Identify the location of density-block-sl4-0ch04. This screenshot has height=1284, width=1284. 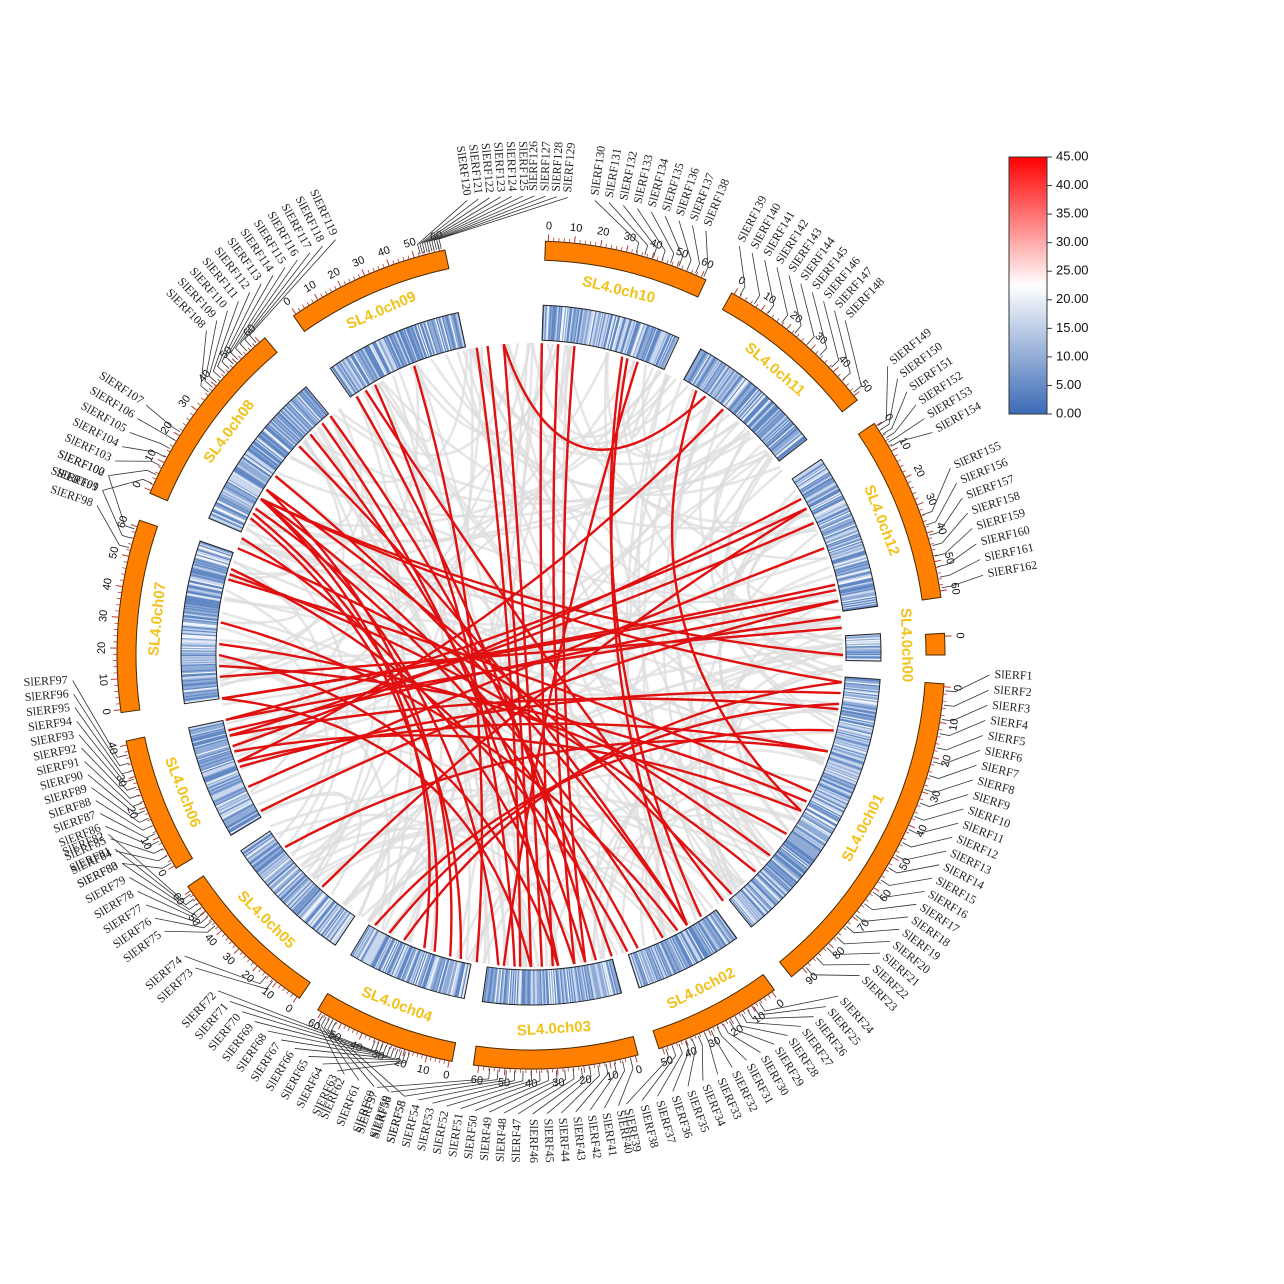
(411, 962).